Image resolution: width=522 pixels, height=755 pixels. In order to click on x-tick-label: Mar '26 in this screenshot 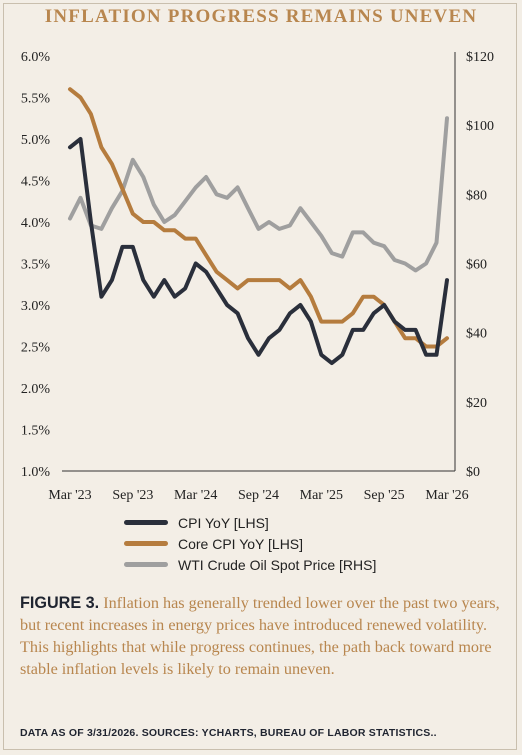, I will do `click(446, 495)`.